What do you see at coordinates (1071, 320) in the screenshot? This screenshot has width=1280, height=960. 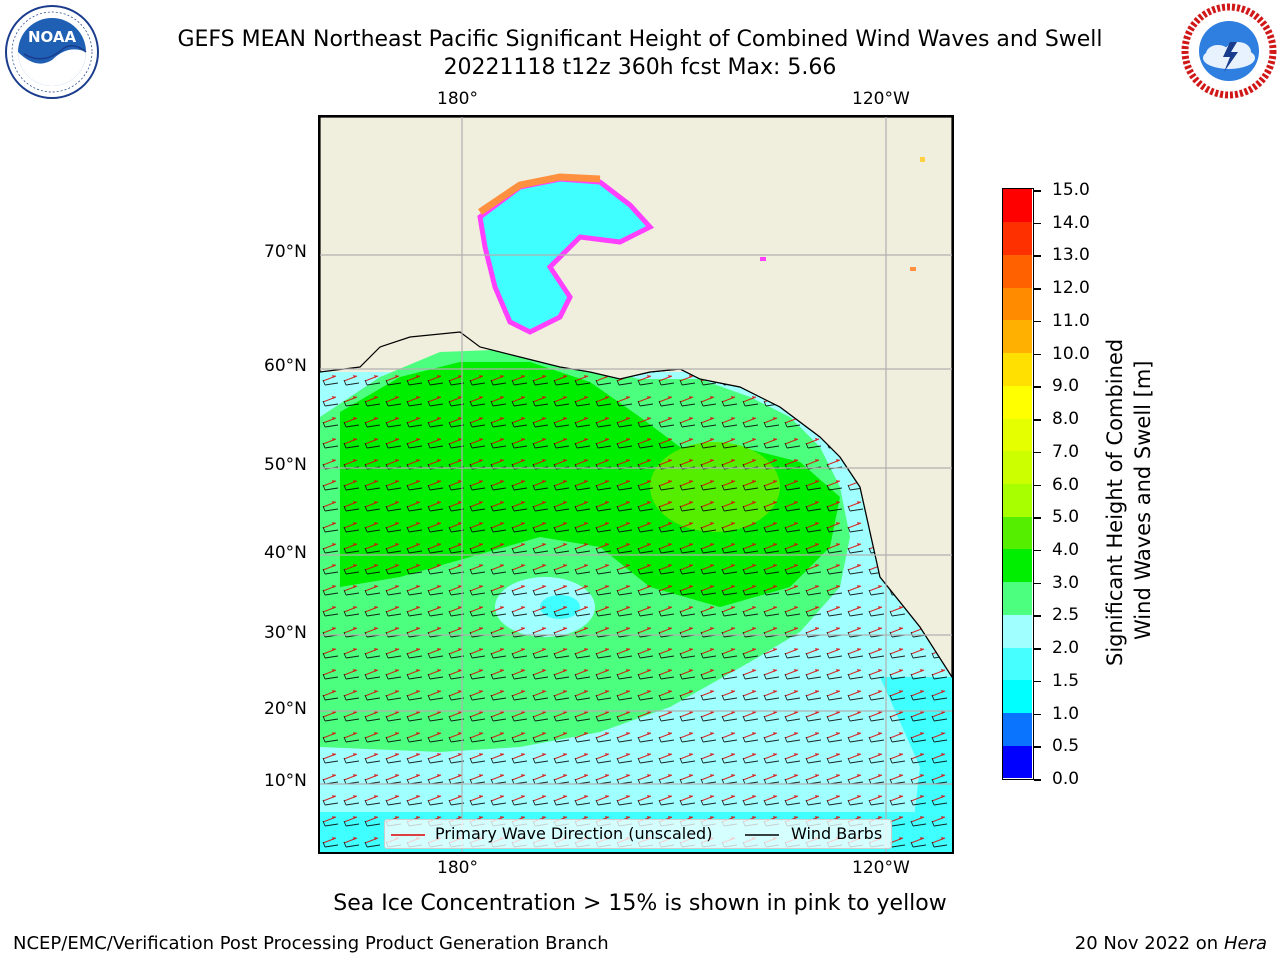 I see `colorbar-tick-label: 11.0` at bounding box center [1071, 320].